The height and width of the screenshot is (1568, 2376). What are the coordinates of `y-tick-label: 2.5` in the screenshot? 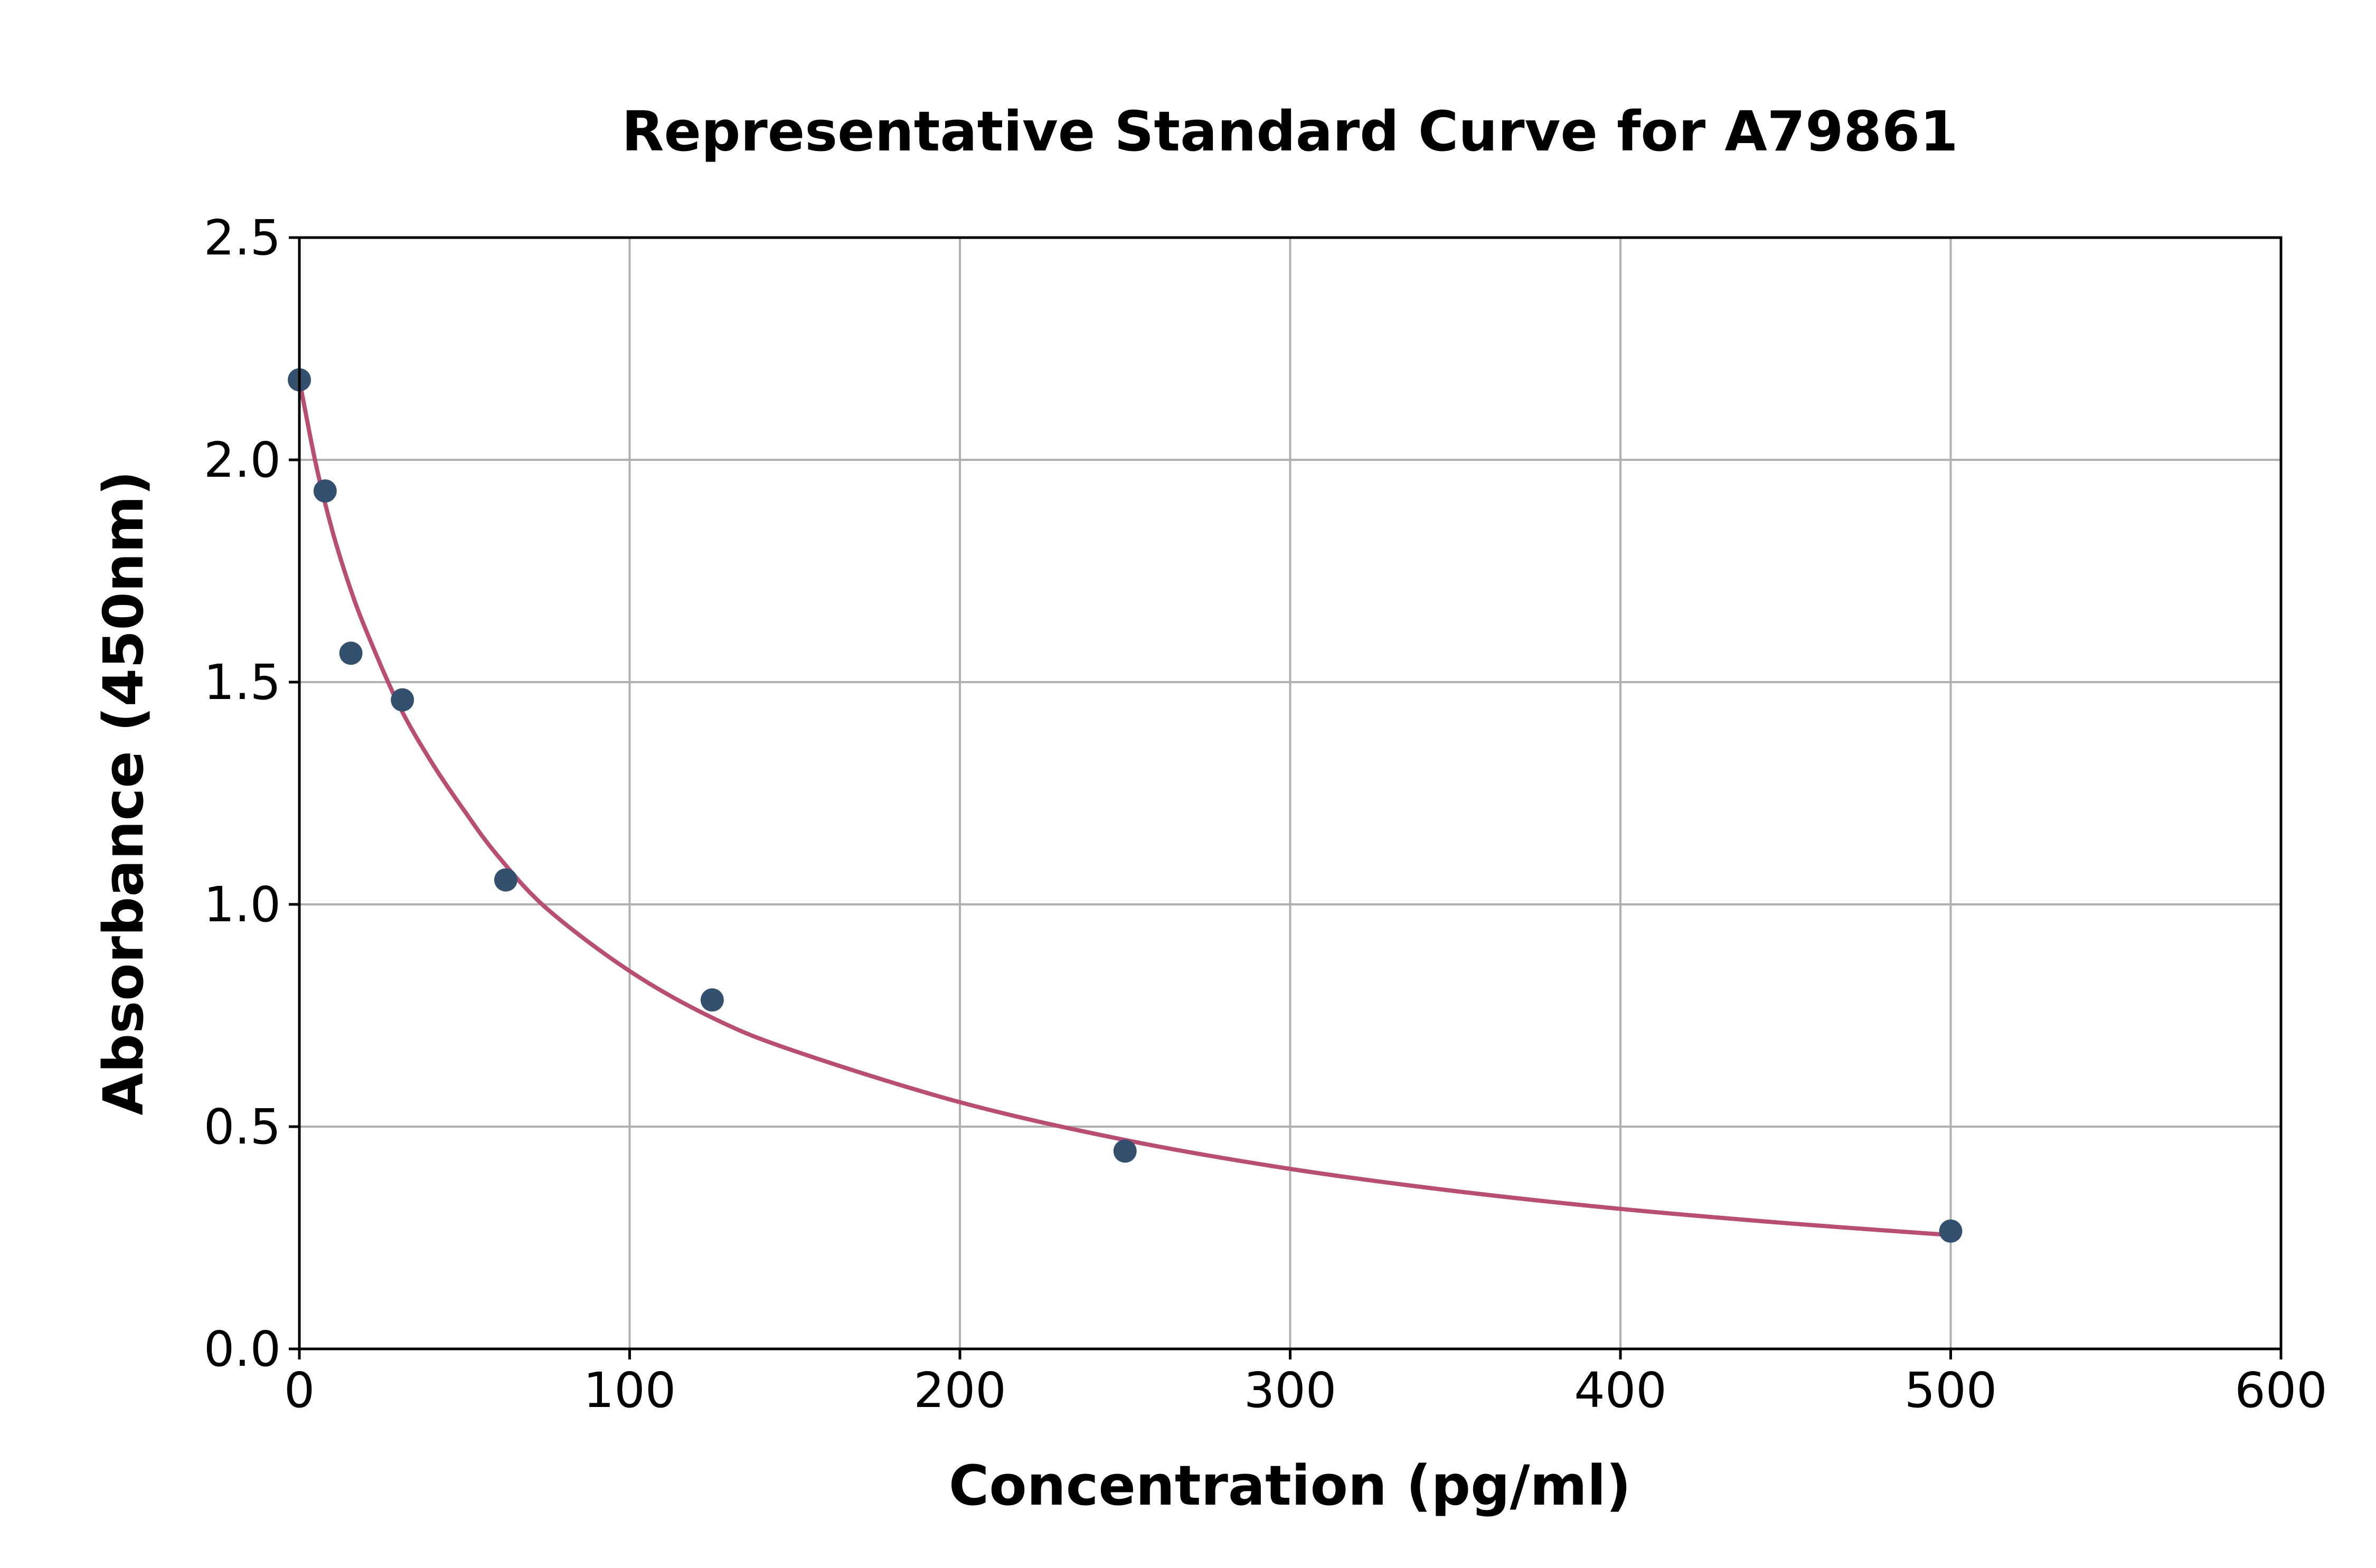 It's located at (243, 238).